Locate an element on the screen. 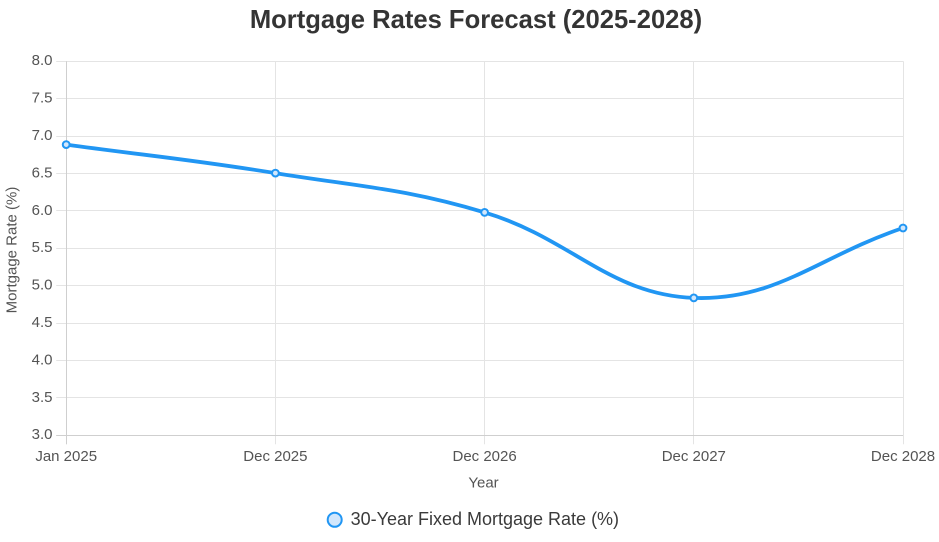 The image size is (939, 542). svg-text: 4.0 is located at coordinates (42, 359).